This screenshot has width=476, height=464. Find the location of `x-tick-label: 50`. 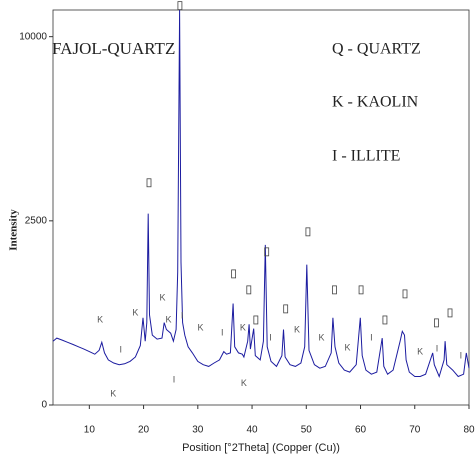

x-tick-label: 50 is located at coordinates (307, 430).